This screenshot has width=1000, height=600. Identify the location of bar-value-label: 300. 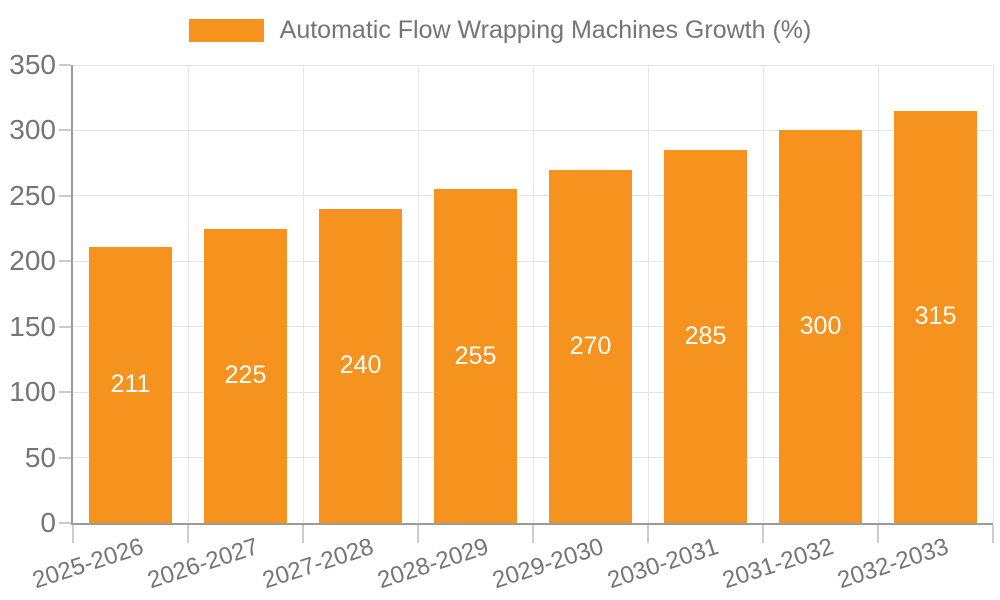
(820, 326).